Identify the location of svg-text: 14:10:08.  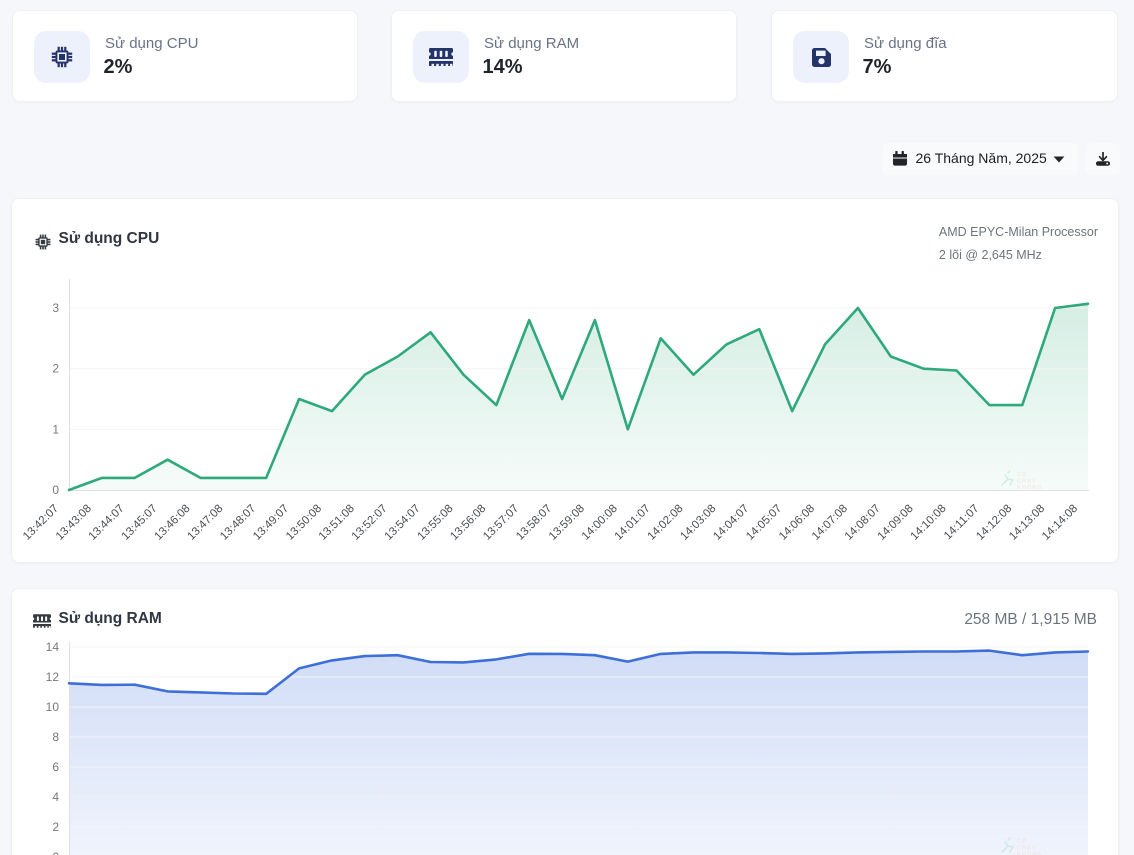
(928, 523).